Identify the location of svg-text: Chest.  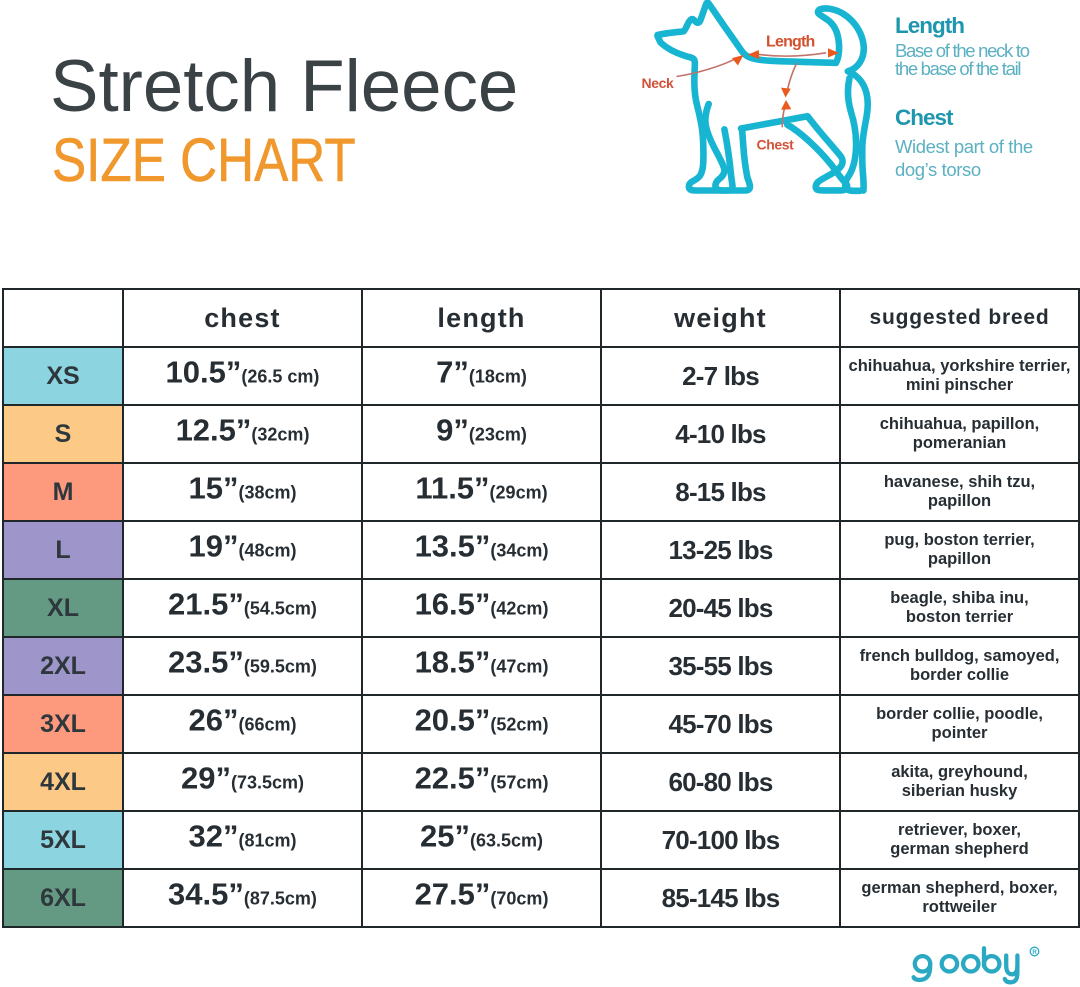
(776, 145).